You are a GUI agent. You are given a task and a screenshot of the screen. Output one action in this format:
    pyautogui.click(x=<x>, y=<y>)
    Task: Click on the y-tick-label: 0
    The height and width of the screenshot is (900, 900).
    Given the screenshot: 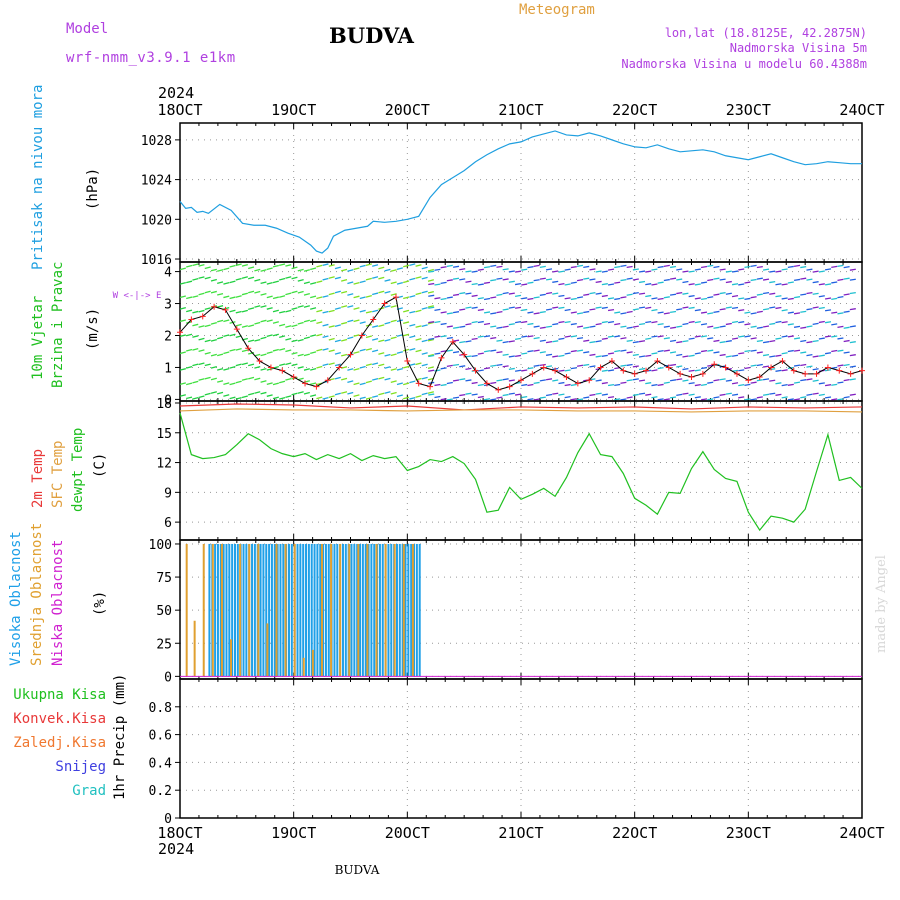 What is the action you would take?
    pyautogui.click(x=168, y=819)
    